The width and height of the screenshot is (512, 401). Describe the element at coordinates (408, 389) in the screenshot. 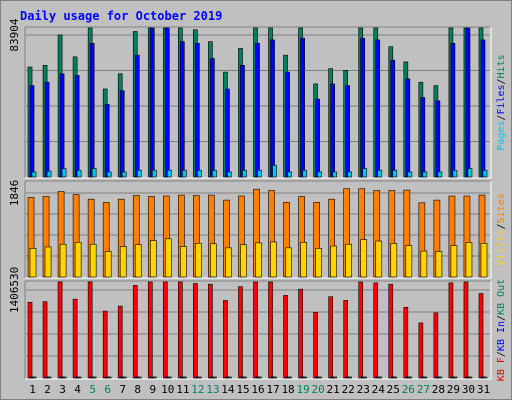

I see `x-tick-label: 26` at that location.